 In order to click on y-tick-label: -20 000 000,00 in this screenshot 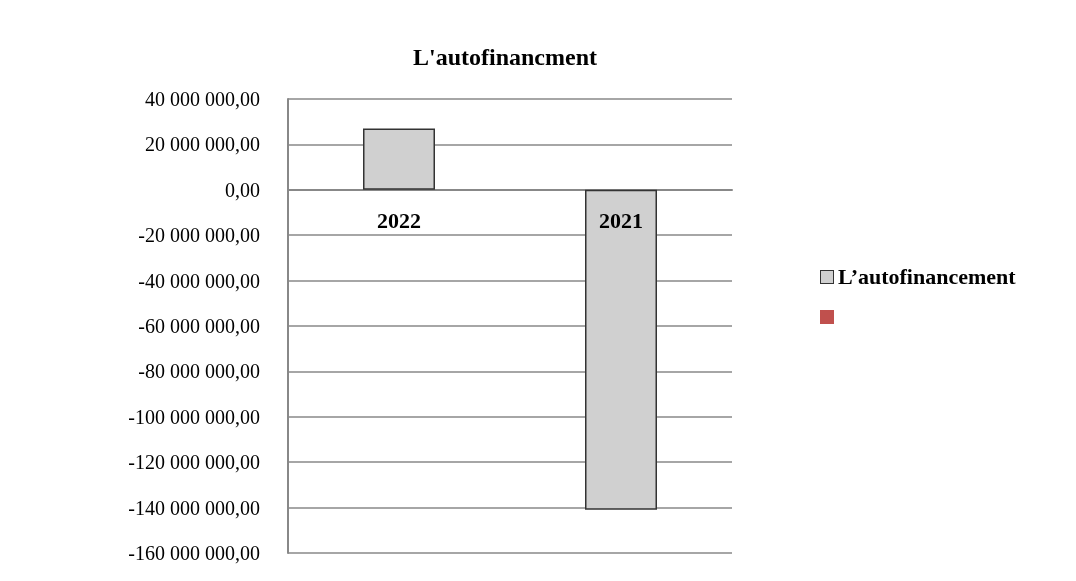, I will do `click(199, 235)`.